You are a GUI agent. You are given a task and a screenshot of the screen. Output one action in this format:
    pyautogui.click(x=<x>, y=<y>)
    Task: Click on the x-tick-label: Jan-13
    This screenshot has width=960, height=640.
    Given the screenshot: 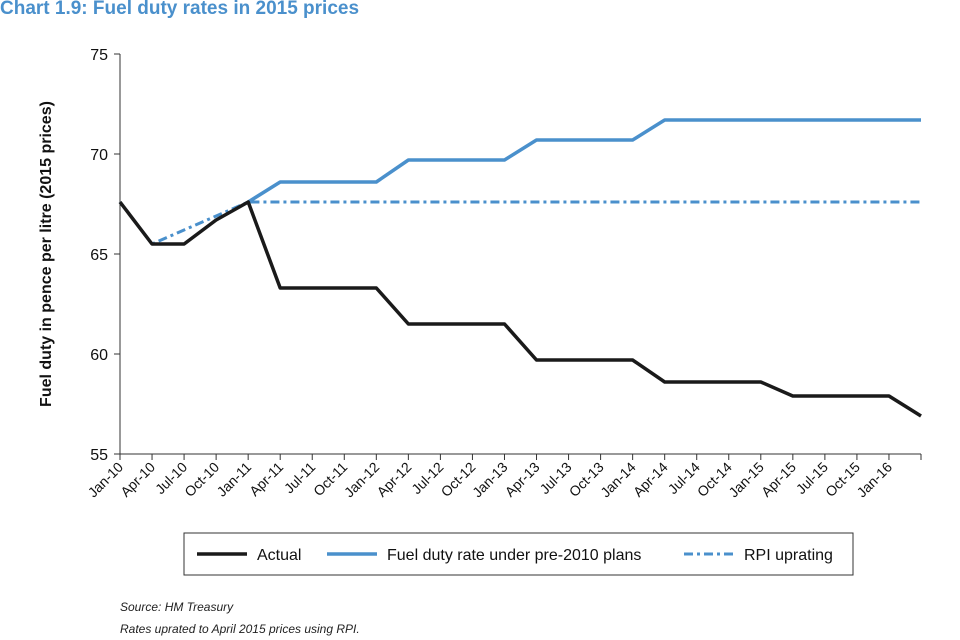 What is the action you would take?
    pyautogui.click(x=490, y=480)
    